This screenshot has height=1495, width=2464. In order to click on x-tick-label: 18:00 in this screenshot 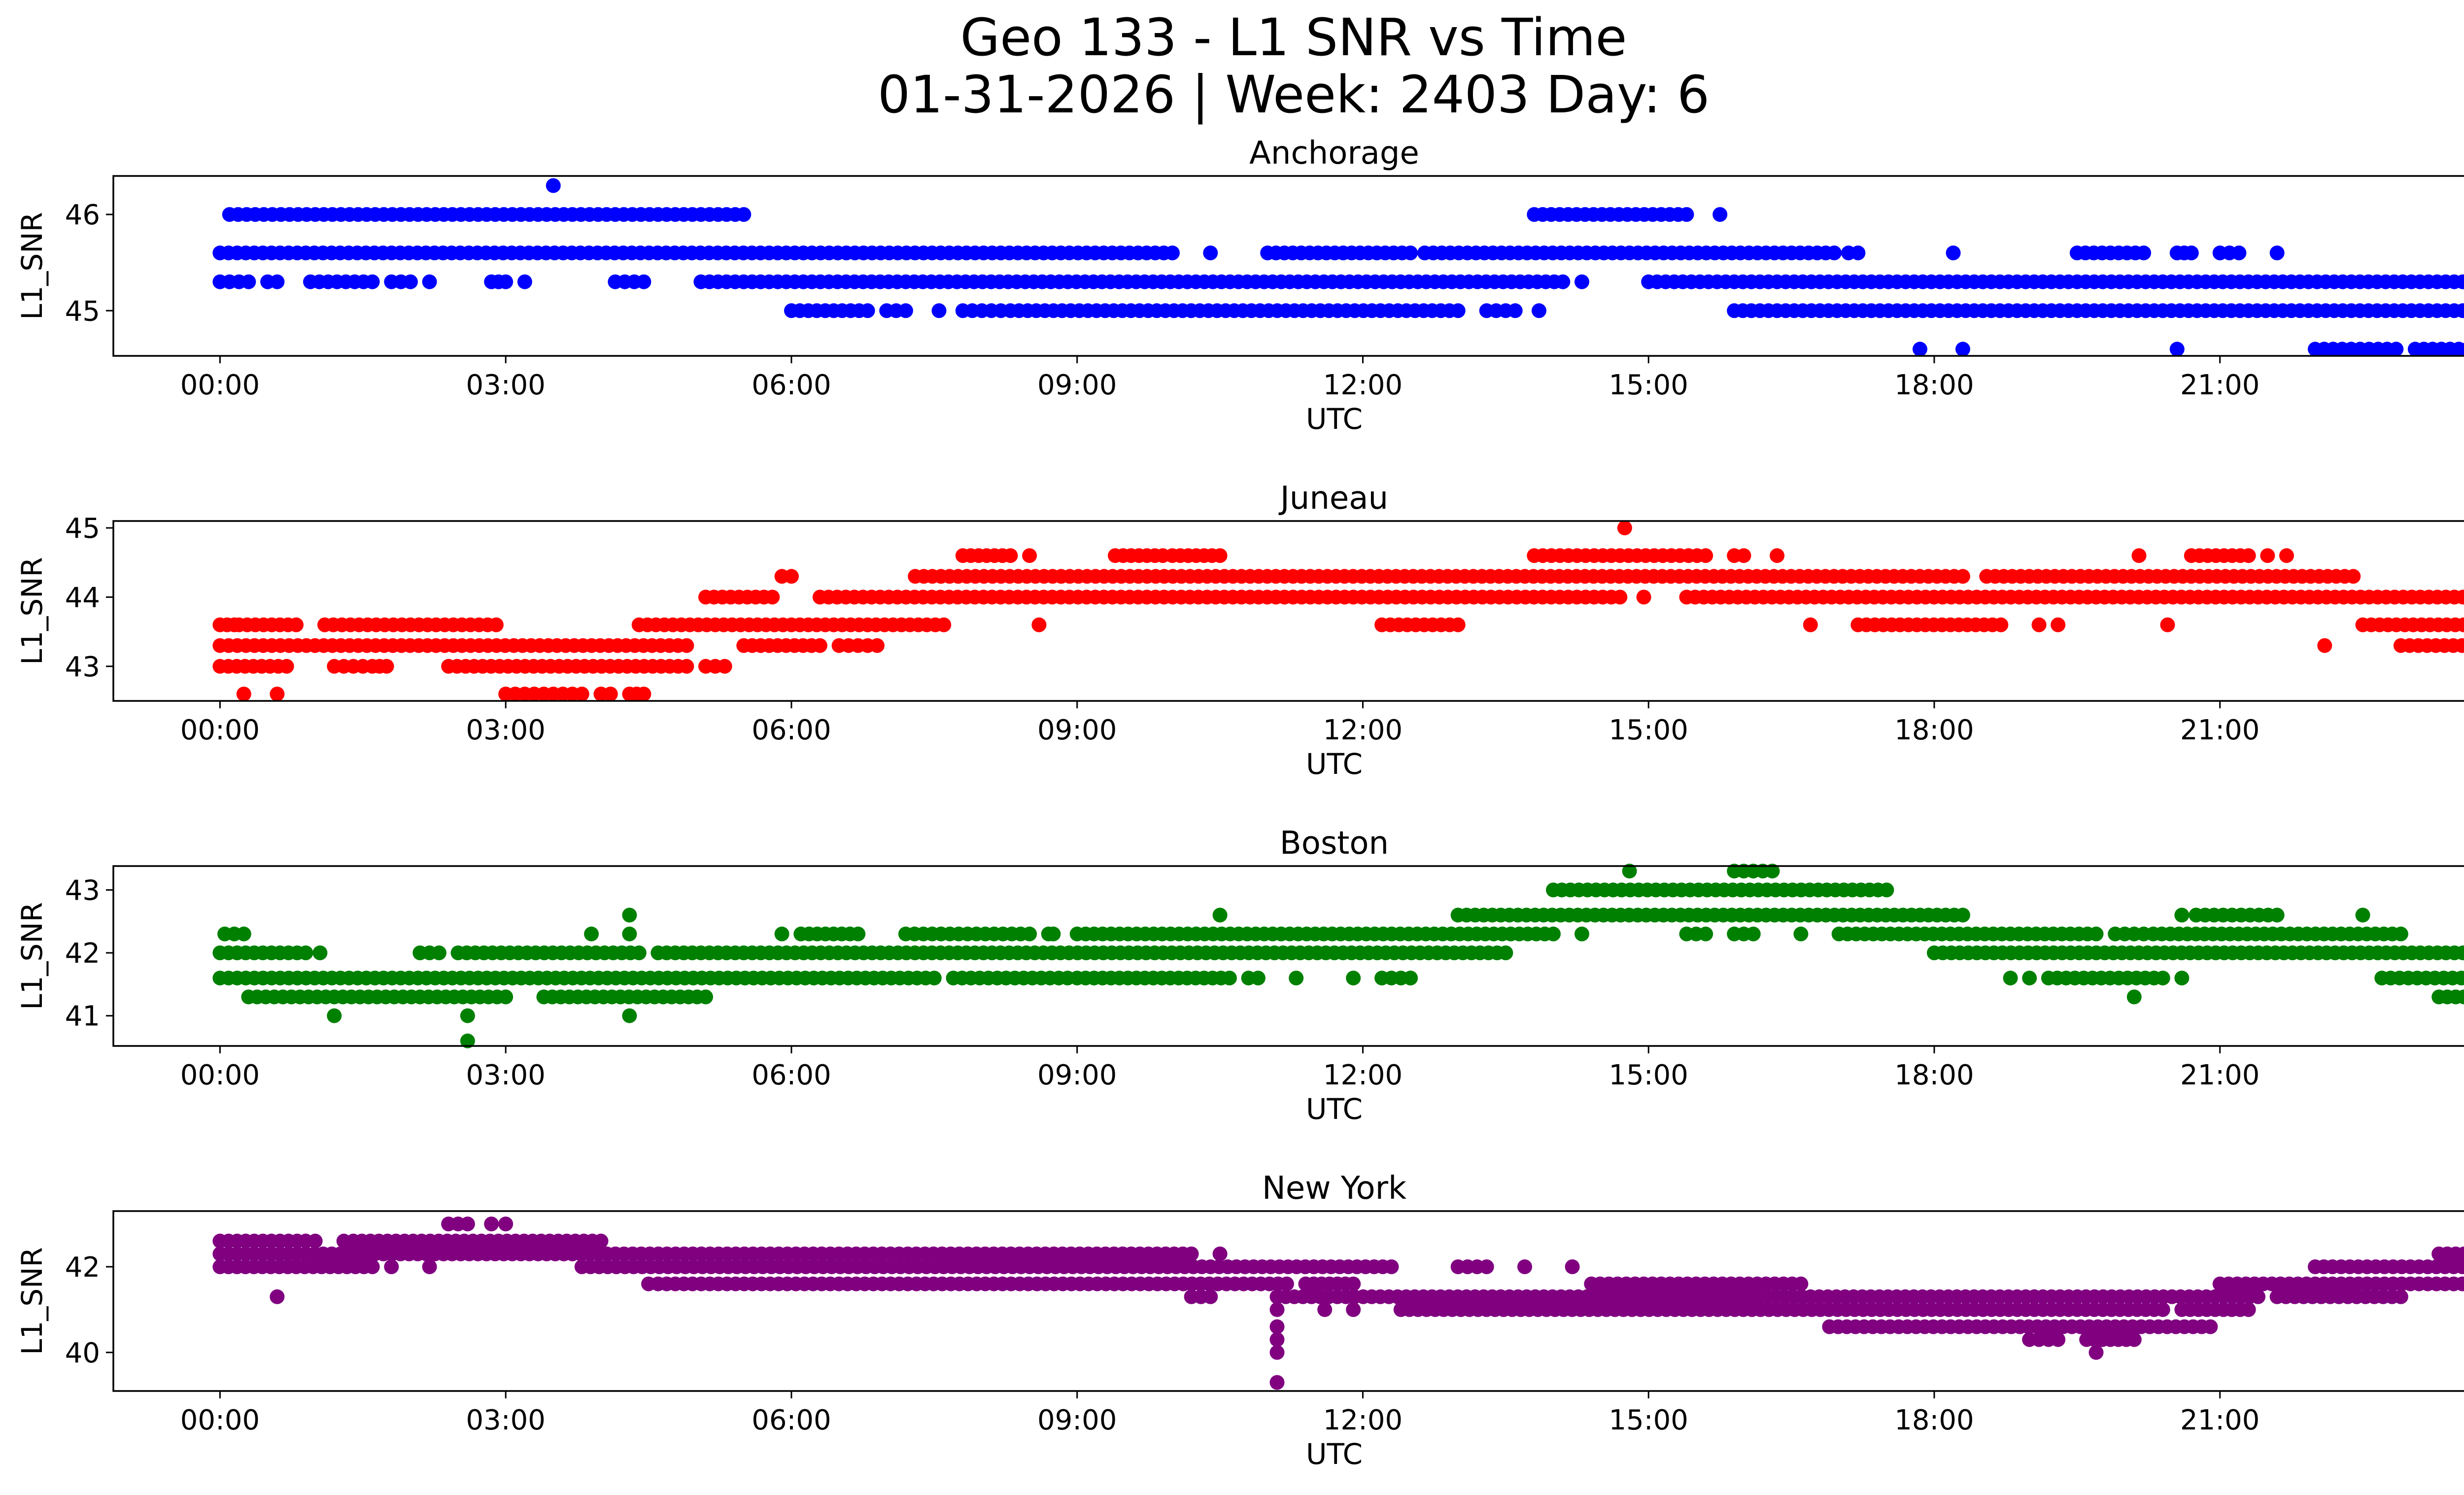, I will do `click(1934, 1420)`.